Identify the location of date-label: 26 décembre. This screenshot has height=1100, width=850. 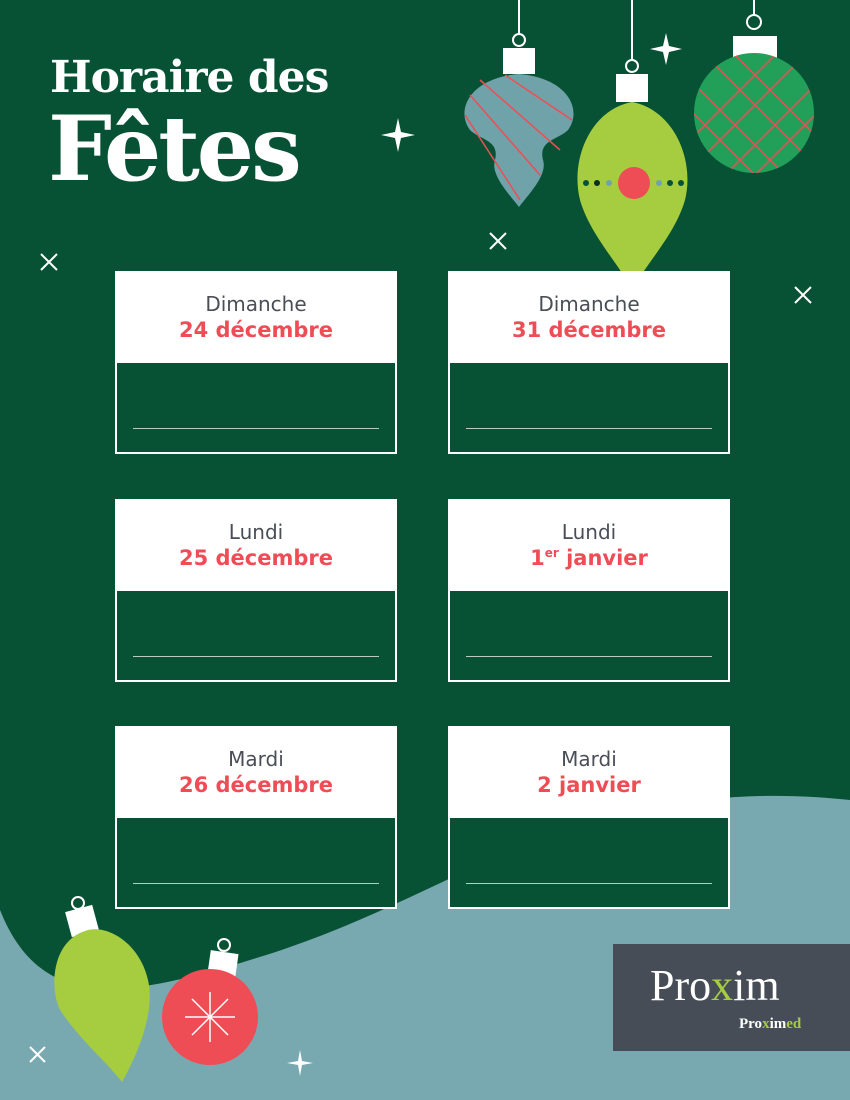
(255, 785).